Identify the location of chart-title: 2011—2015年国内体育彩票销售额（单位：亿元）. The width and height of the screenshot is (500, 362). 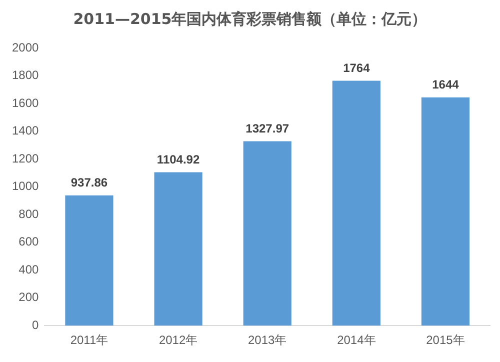
(250, 19).